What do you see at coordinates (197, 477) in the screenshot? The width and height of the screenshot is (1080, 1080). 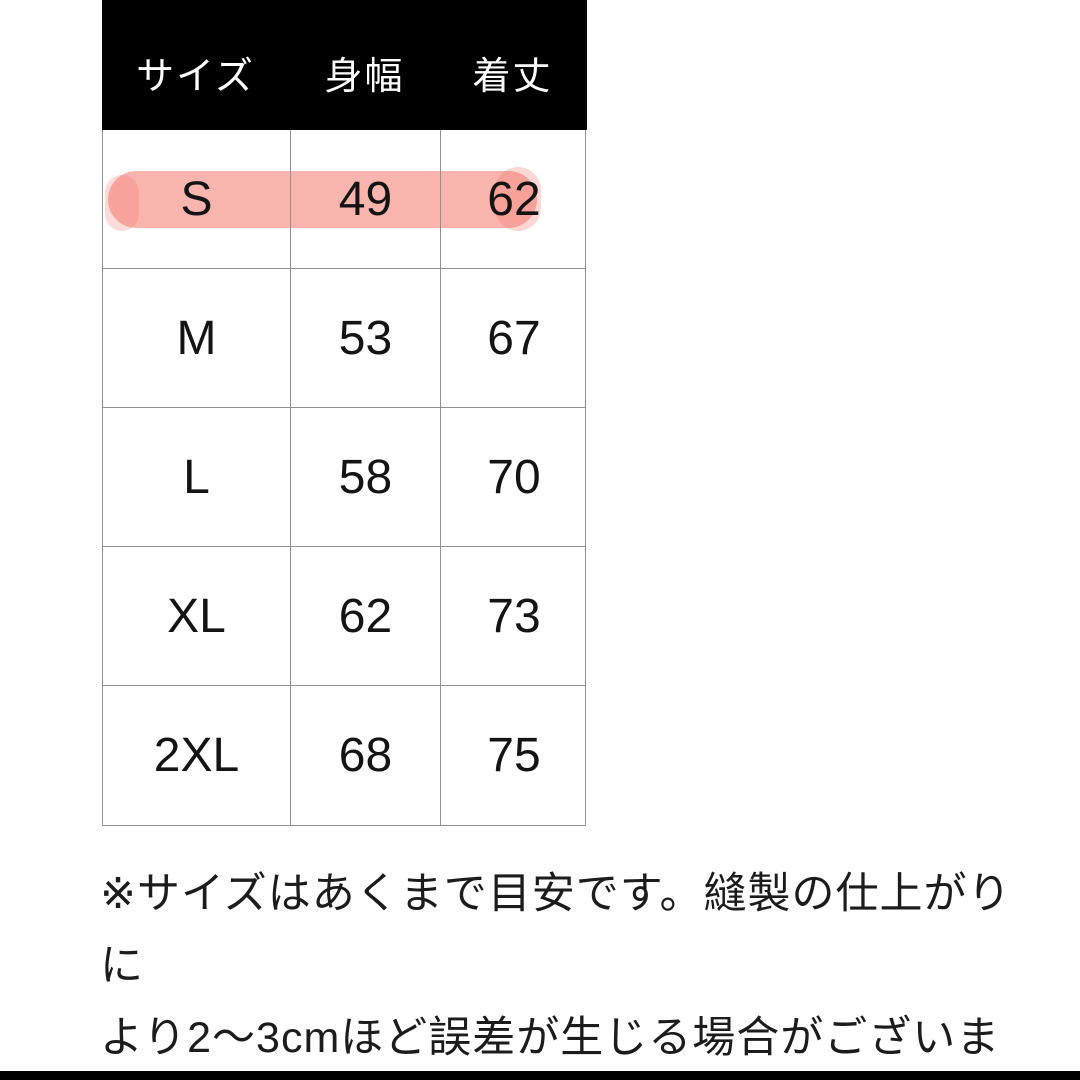 I see `cell-size: L` at bounding box center [197, 477].